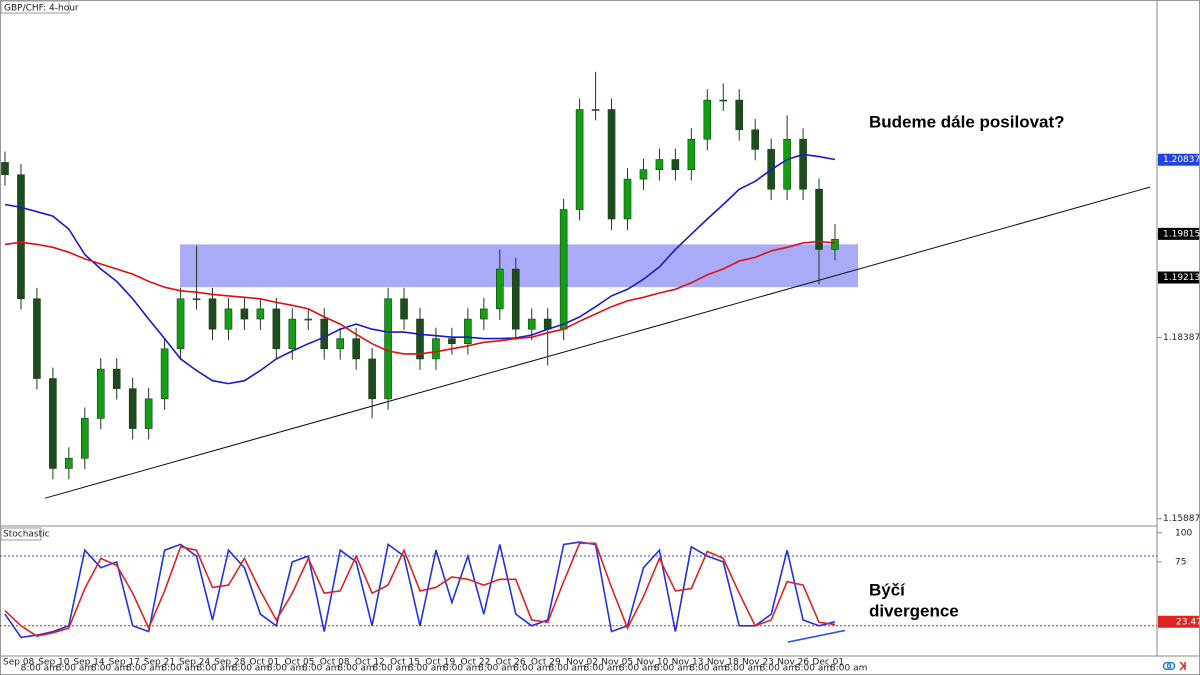 Image resolution: width=1200 pixels, height=675 pixels. I want to click on x-tick-label: Nov 18, so click(723, 663).